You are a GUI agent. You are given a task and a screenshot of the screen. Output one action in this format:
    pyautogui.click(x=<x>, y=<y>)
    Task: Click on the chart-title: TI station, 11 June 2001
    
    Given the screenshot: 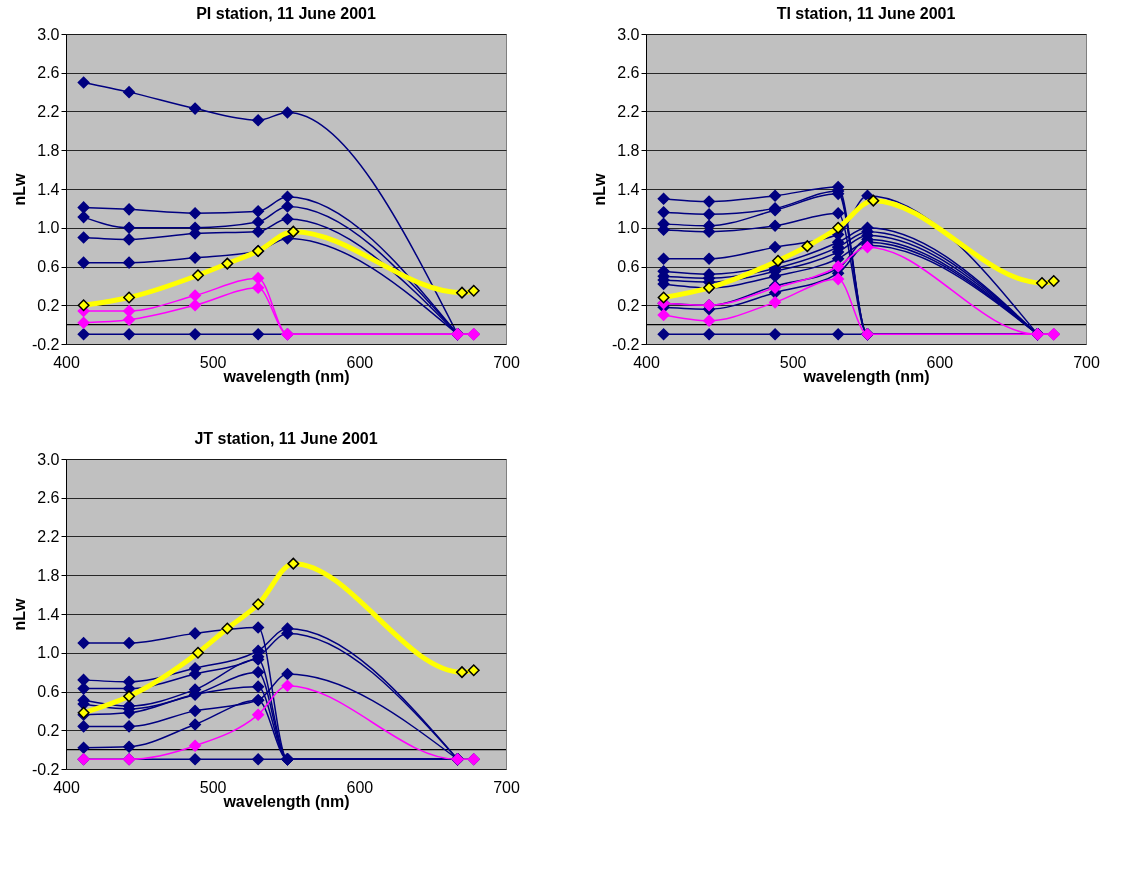 What is the action you would take?
    pyautogui.click(x=866, y=13)
    